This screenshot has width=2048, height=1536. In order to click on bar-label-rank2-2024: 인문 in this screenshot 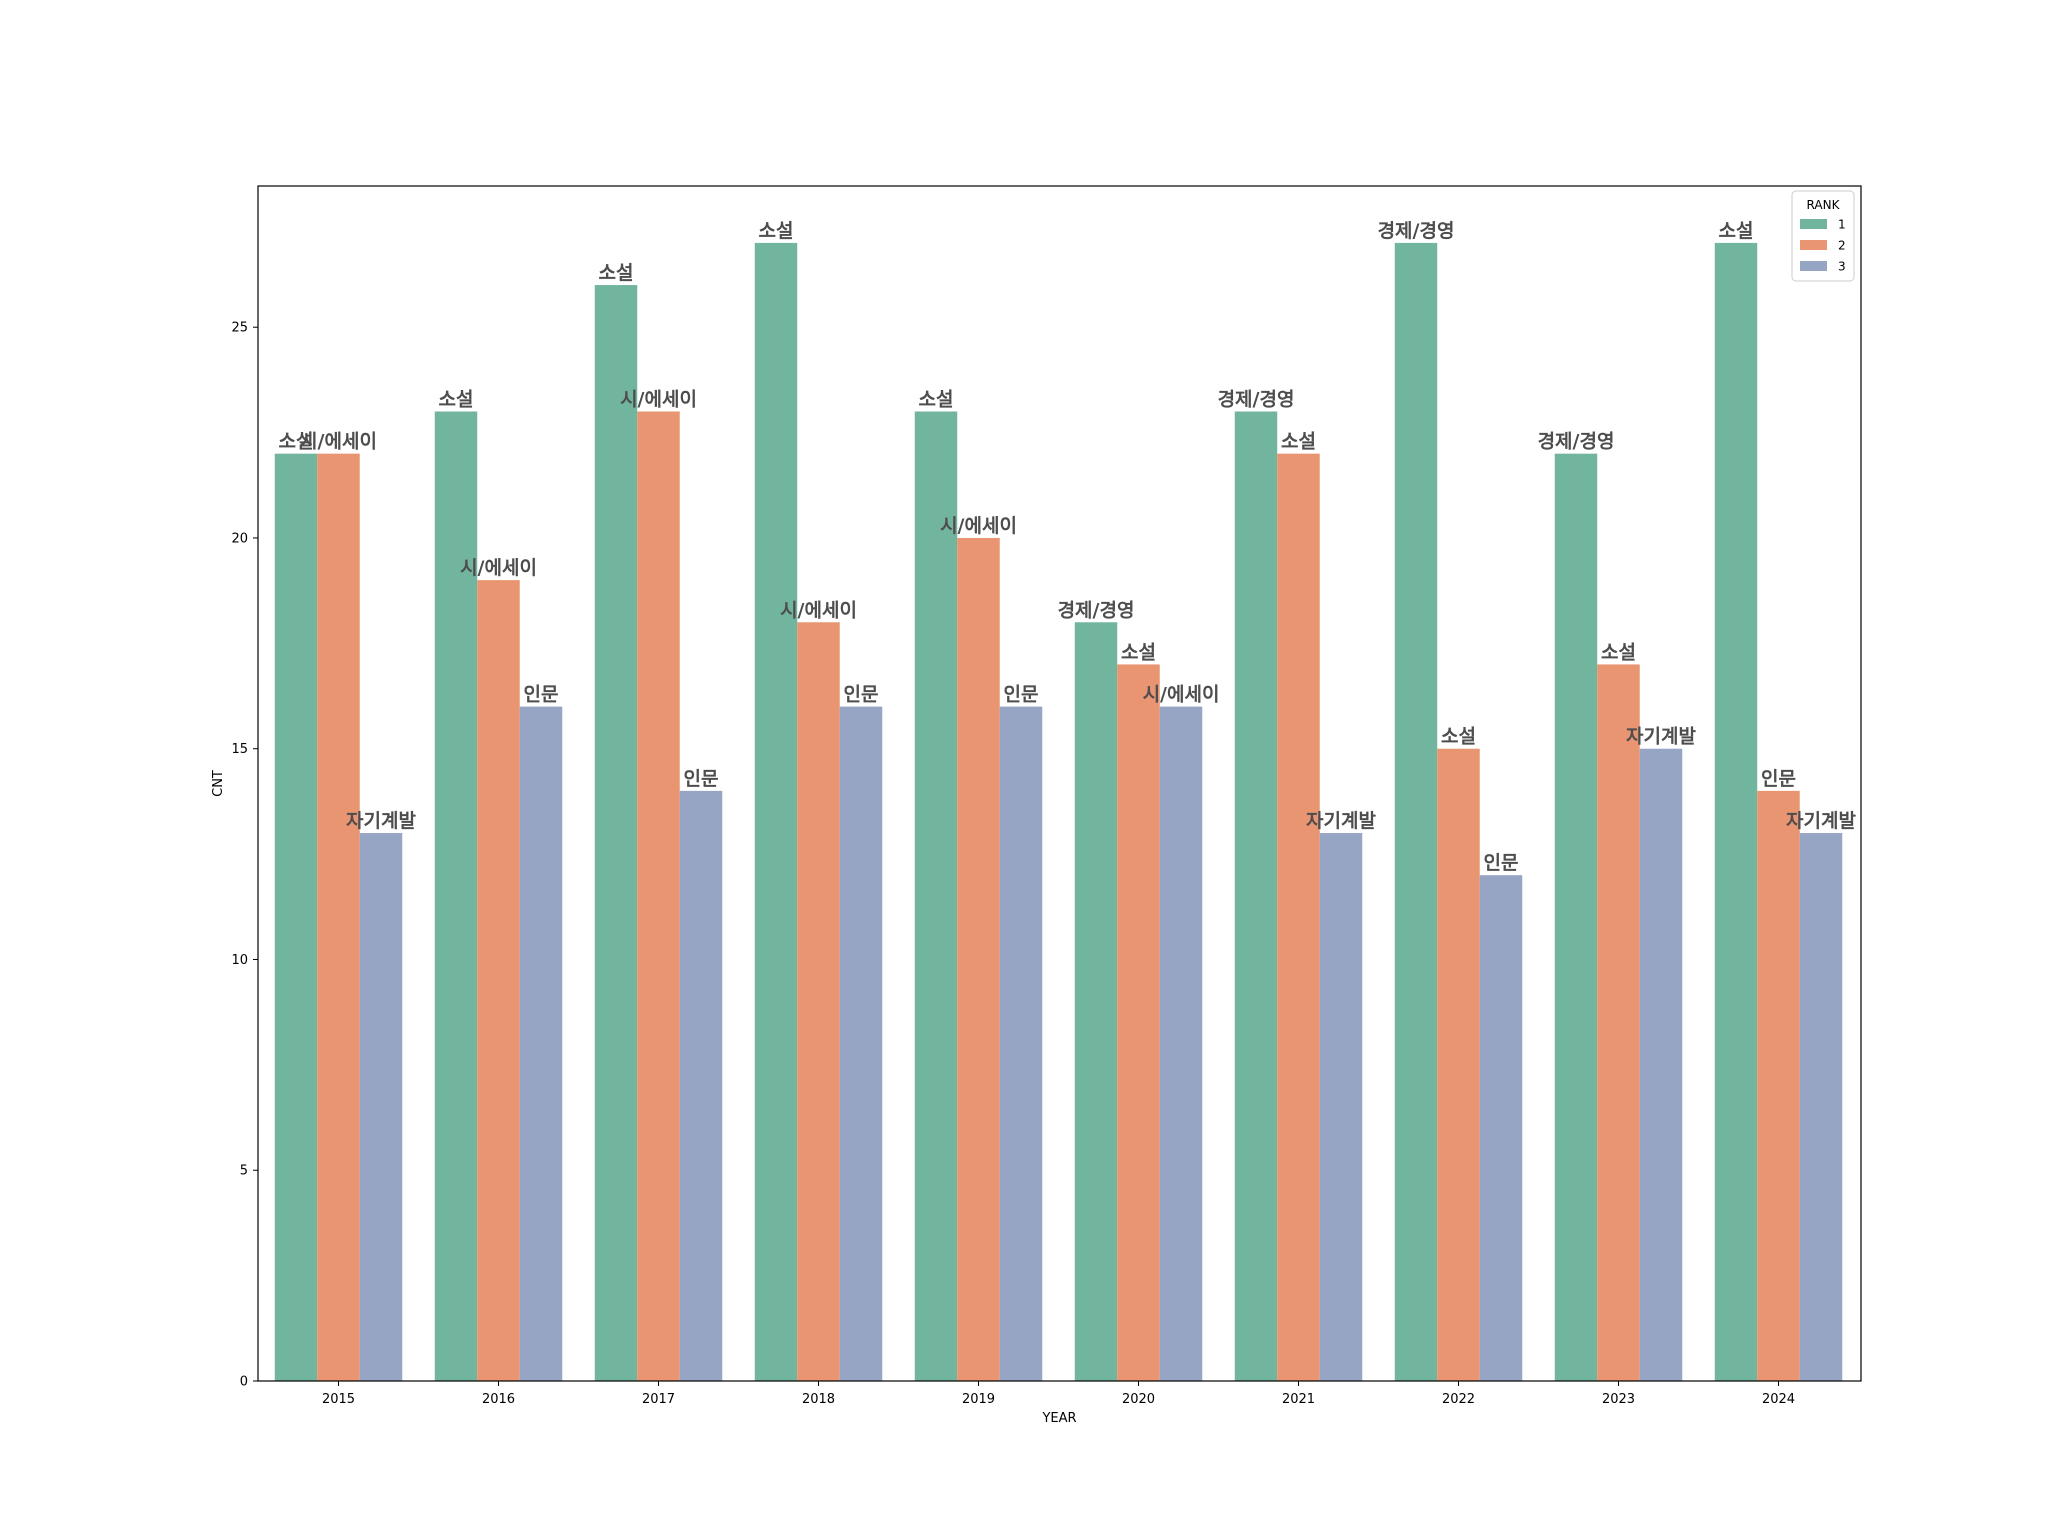, I will do `click(1778, 779)`.